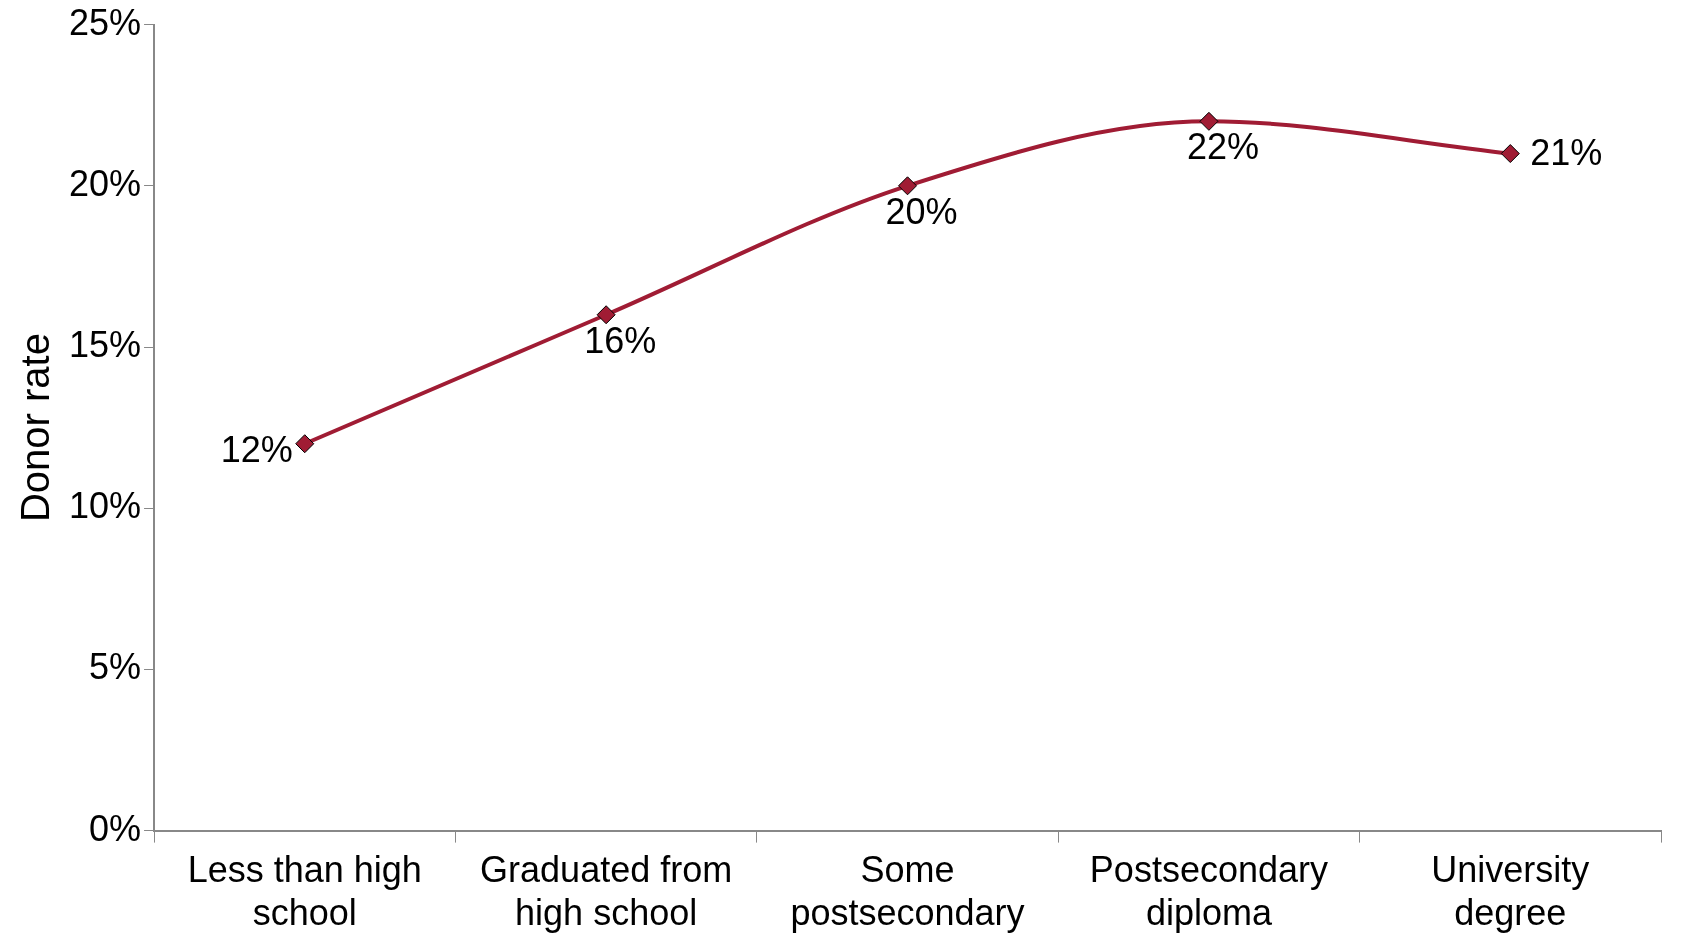 This screenshot has height=950, width=1681. What do you see at coordinates (105, 22) in the screenshot?
I see `y-tick-label: 25%` at bounding box center [105, 22].